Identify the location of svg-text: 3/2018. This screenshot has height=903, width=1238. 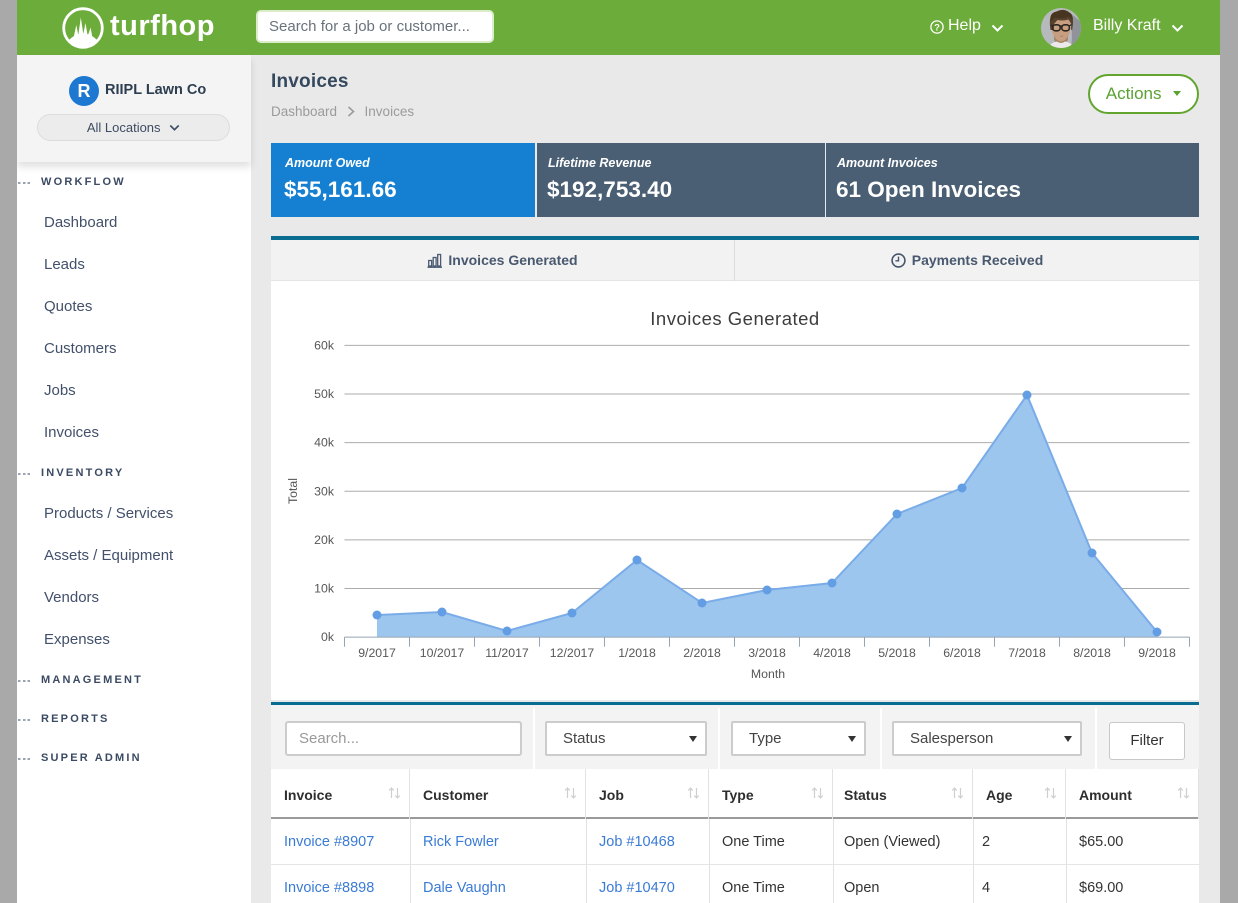
(767, 653).